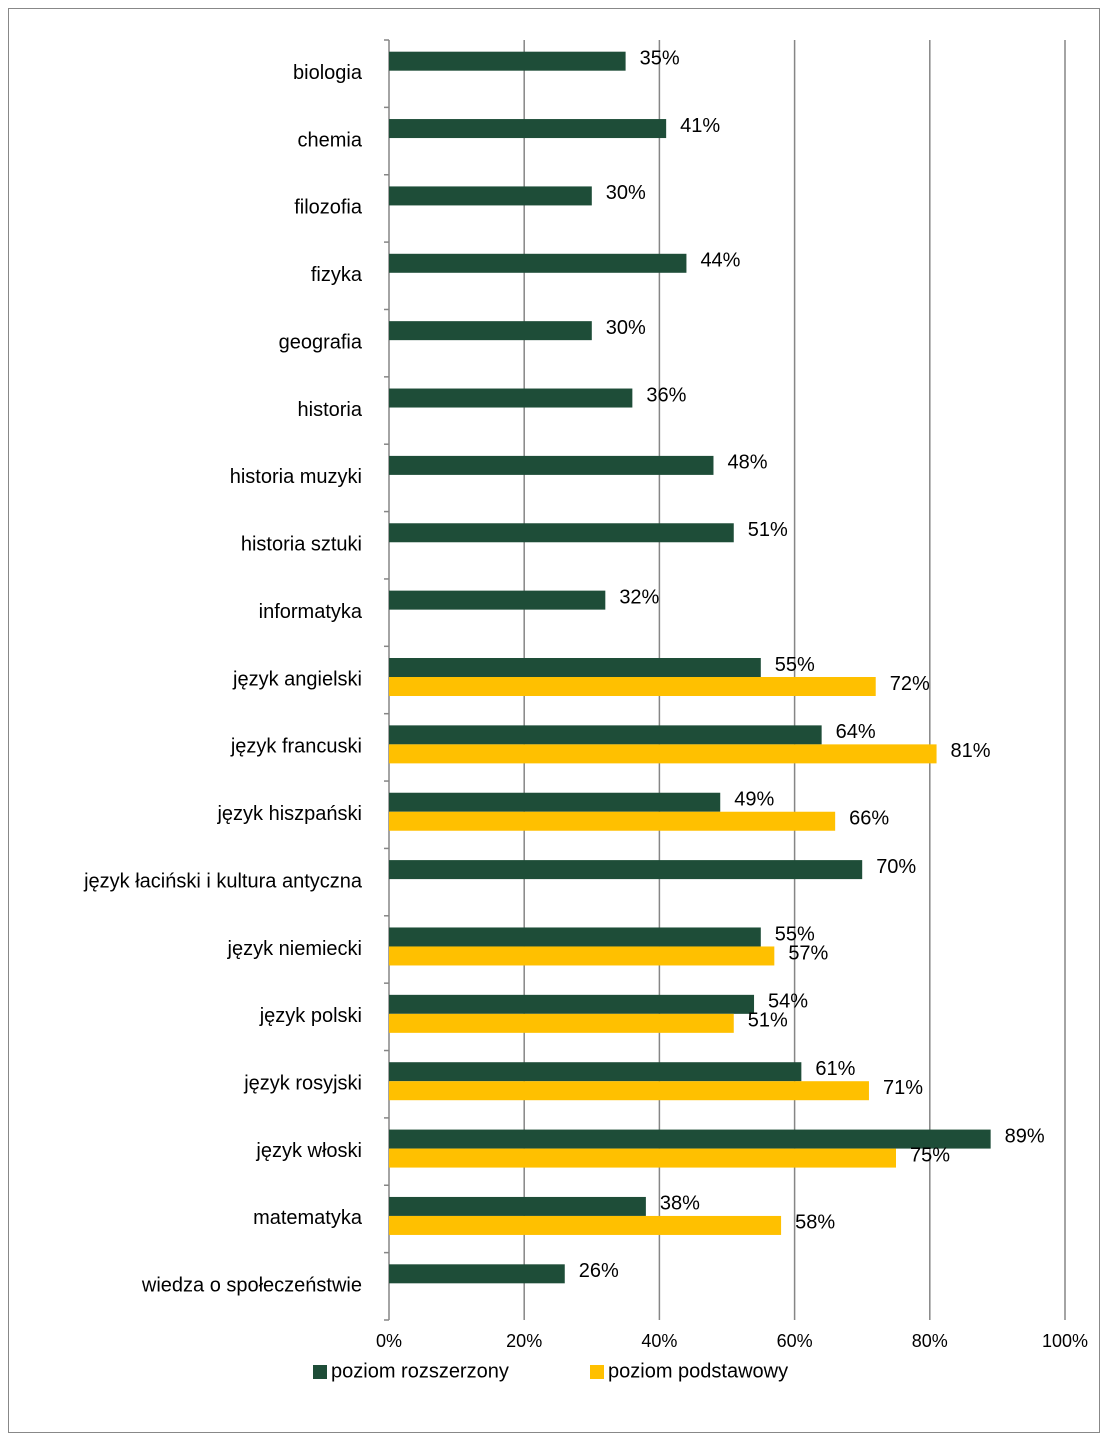 The image size is (1108, 1446). What do you see at coordinates (328, 73) in the screenshot?
I see `y-tick-label: biologia` at bounding box center [328, 73].